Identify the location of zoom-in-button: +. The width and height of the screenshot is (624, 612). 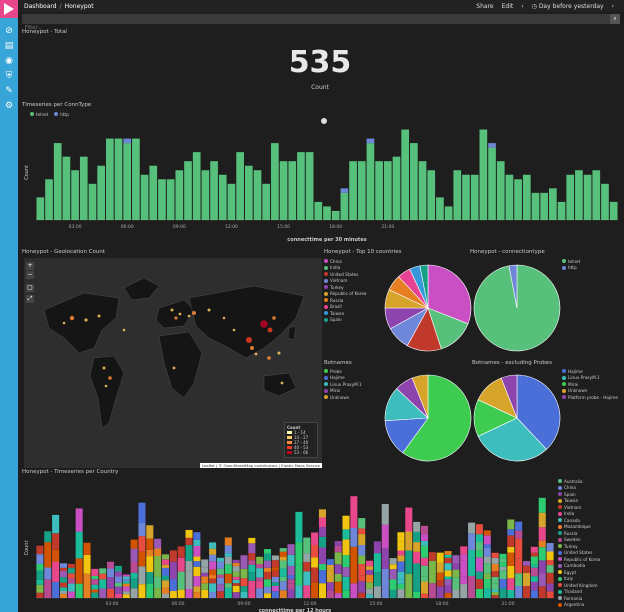
(30, 266).